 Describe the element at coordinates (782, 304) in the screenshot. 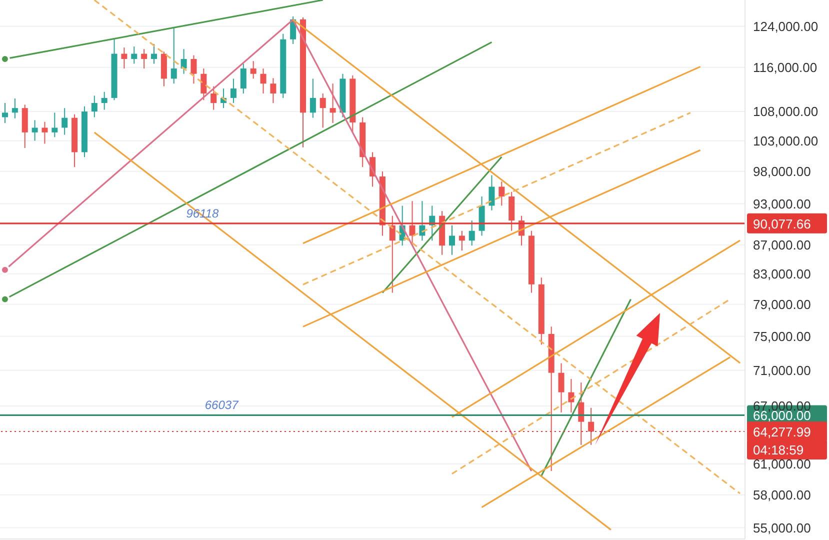

I see `y-tick-label: 79,000.00` at that location.